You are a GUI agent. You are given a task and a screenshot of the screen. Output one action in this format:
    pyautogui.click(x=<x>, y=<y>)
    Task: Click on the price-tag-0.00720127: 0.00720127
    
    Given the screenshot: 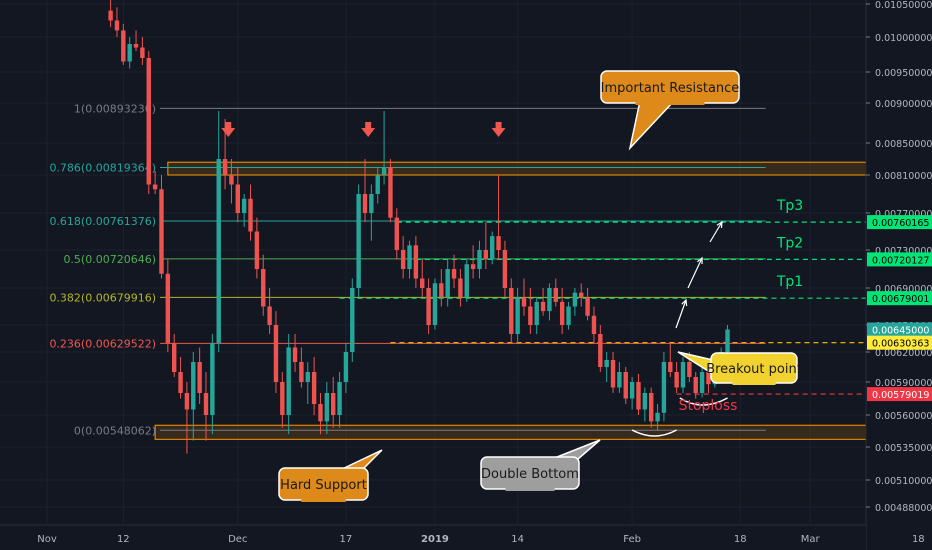 What is the action you would take?
    pyautogui.click(x=899, y=259)
    